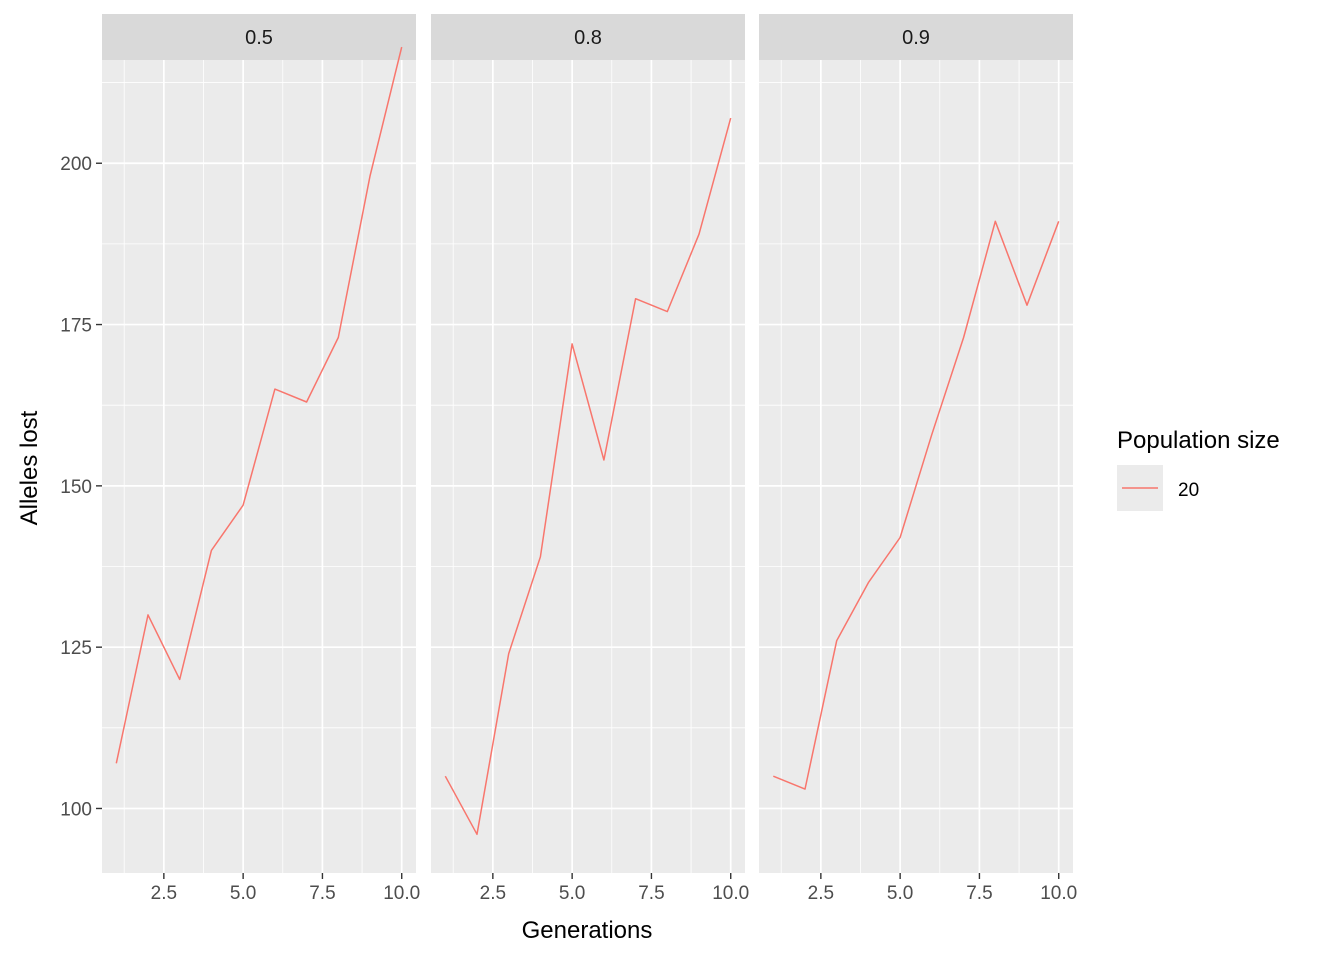  I want to click on facet-strip-label: 0.9, so click(916, 38).